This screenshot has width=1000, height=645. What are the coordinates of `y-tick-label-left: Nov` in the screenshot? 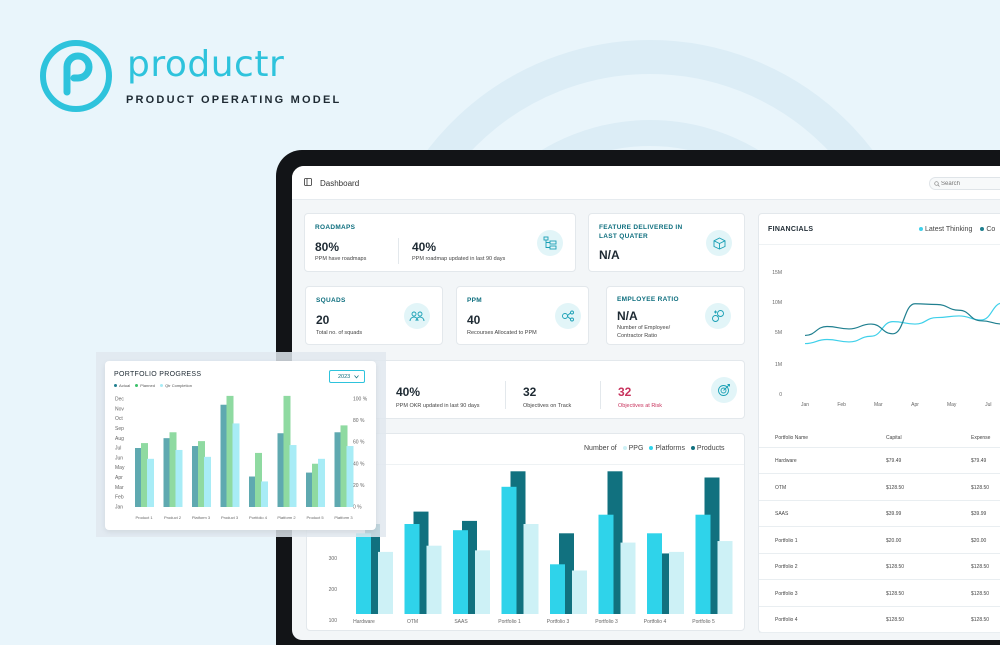 It's located at (119, 409).